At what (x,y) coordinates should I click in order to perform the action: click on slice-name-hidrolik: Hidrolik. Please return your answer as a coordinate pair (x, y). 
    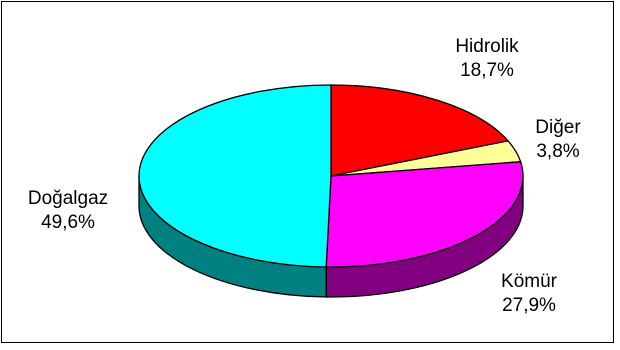
    Looking at the image, I should click on (487, 46).